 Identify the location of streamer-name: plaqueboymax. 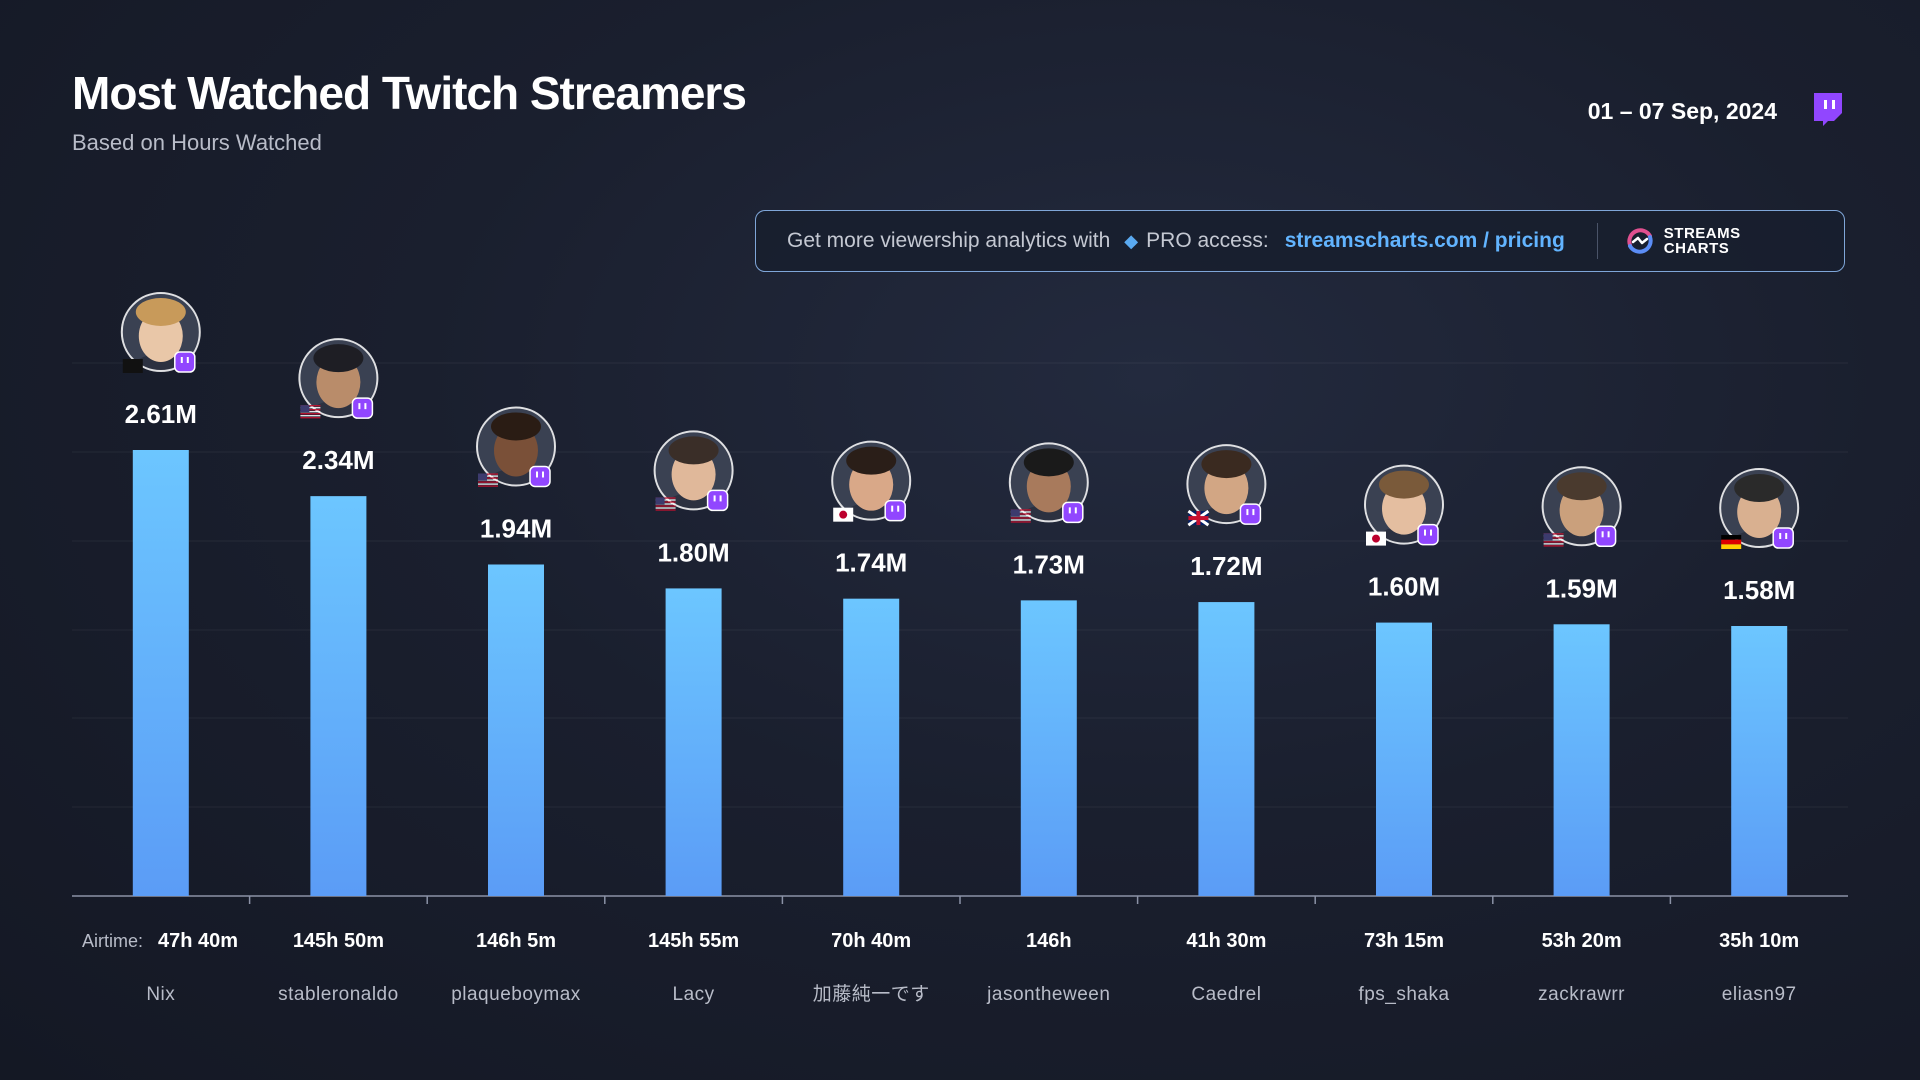
(516, 994).